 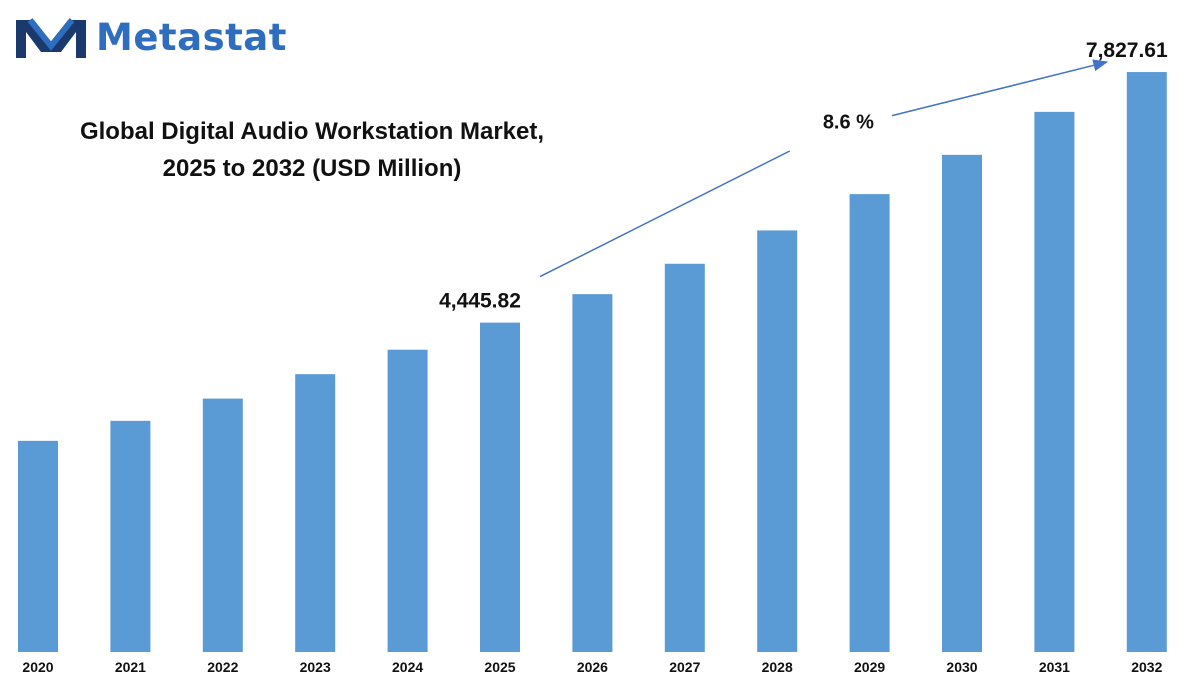 What do you see at coordinates (684, 667) in the screenshot?
I see `x-tick-label-2027: 2027` at bounding box center [684, 667].